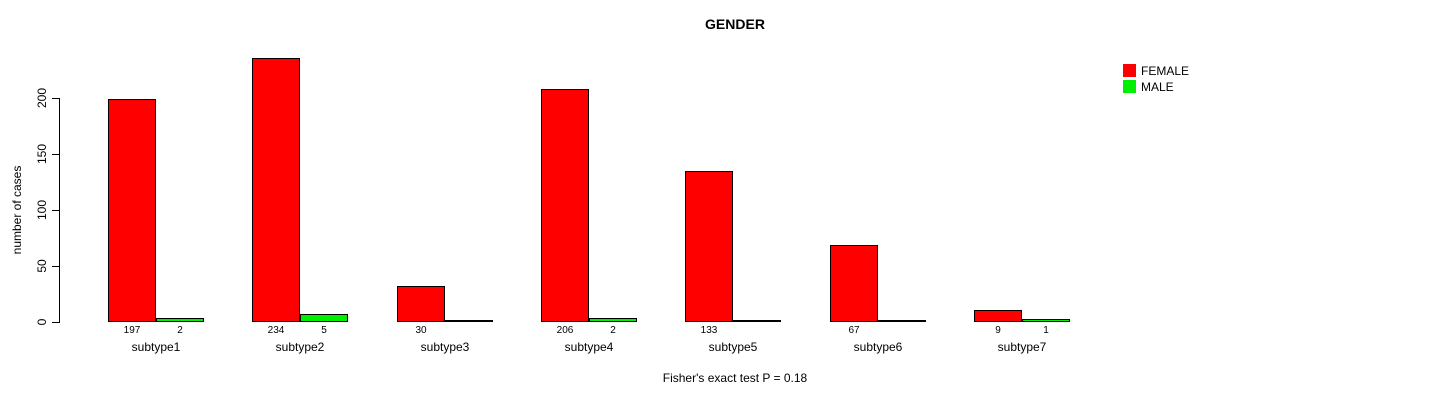 This screenshot has width=1440, height=400. Describe the element at coordinates (709, 330) in the screenshot. I see `count-female-subtype5: 133` at that location.